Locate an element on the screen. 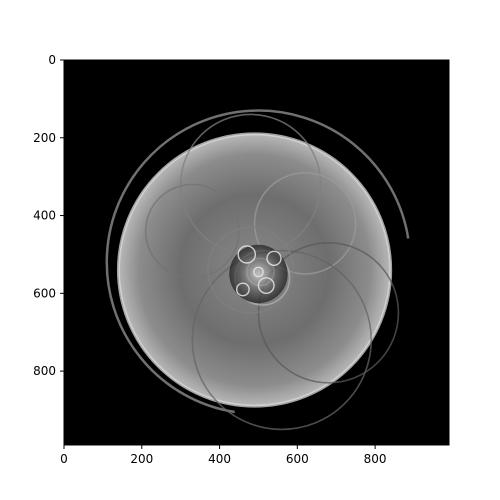  y-tick-label: 200 is located at coordinates (44, 138).